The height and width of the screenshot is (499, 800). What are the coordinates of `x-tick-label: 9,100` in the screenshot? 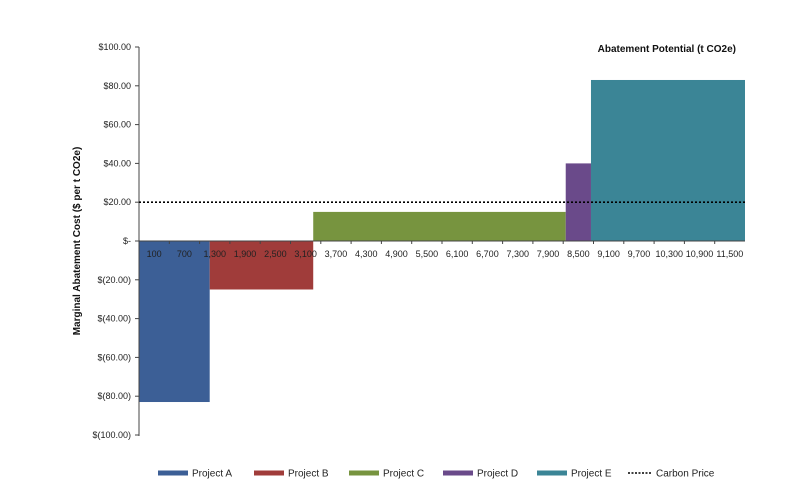 It's located at (608, 254).